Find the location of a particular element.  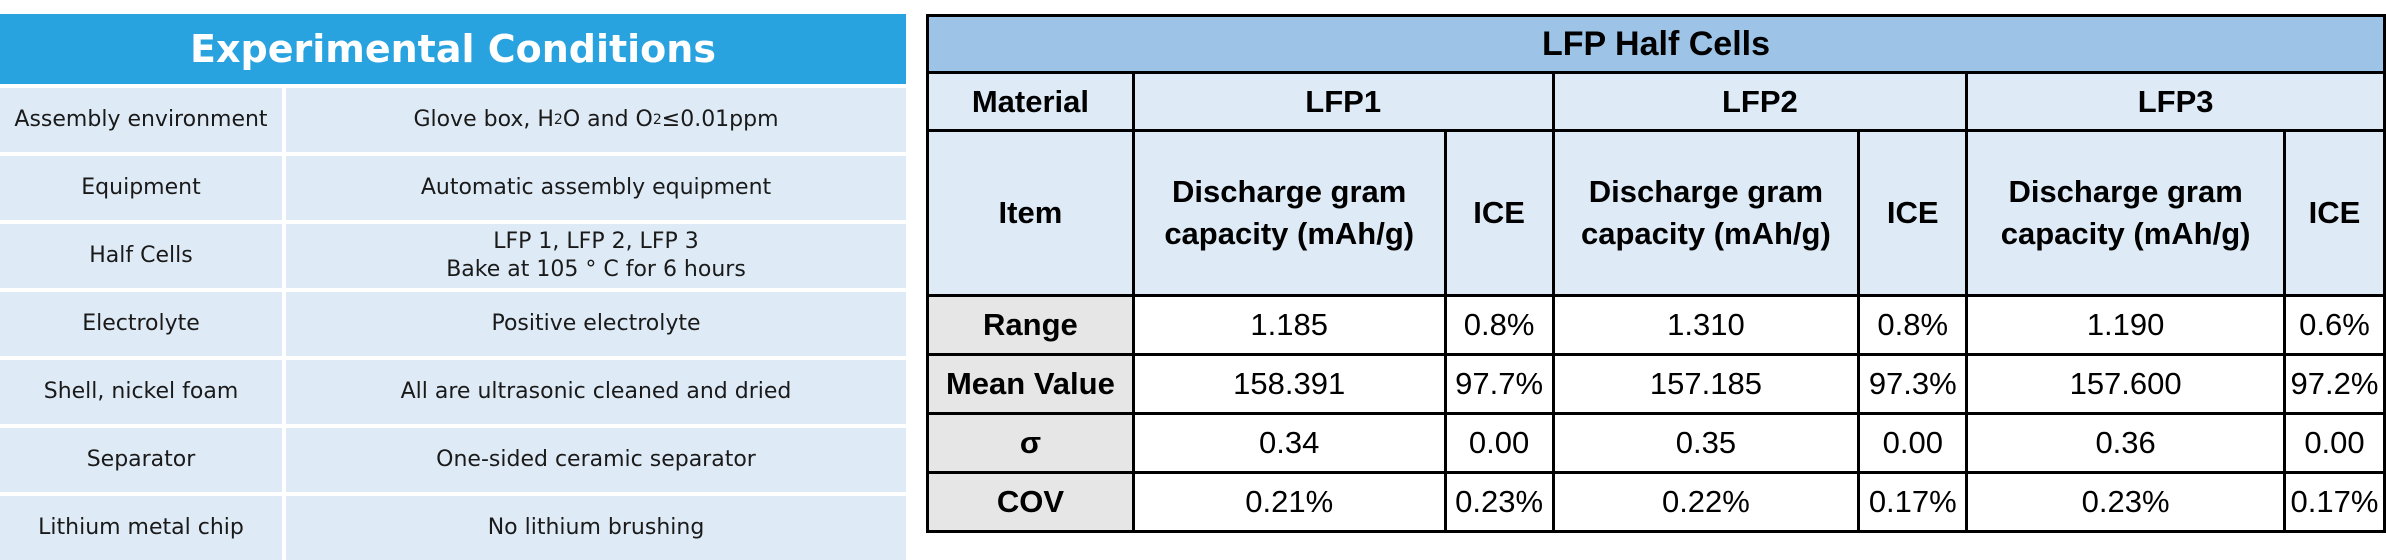

condition-row: Electrolyte Positive electrolyte is located at coordinates (453, 324).